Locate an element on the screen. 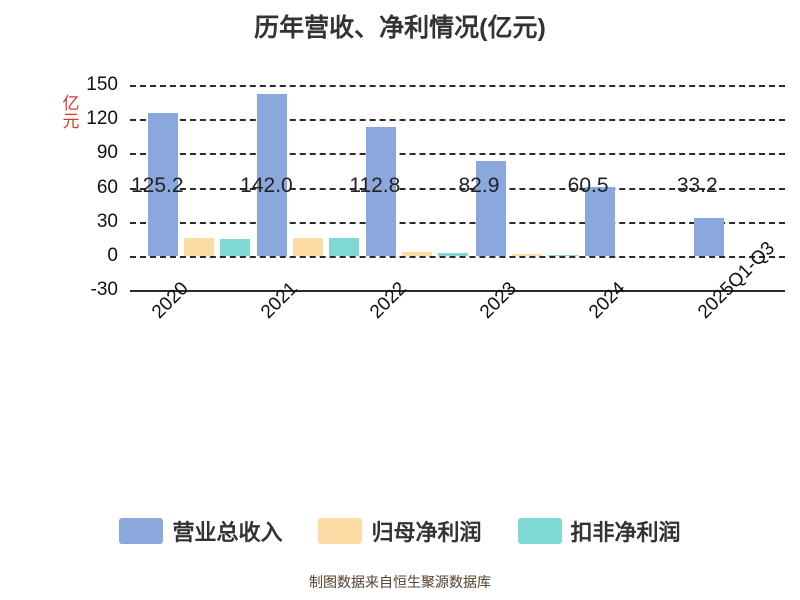 This screenshot has height=600, width=800. bar-group: 112.8 is located at coordinates (408, 187).